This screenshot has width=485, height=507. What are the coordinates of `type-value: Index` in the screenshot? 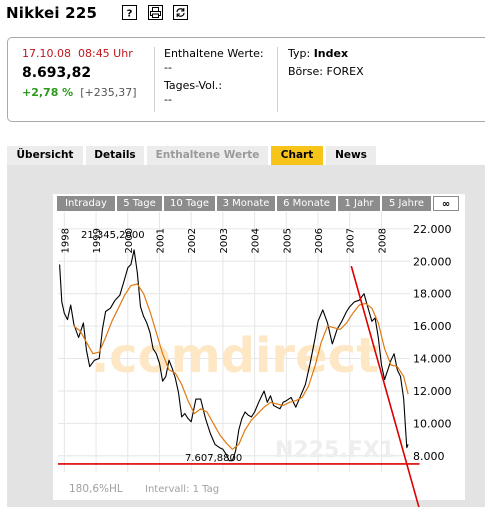 It's located at (331, 53).